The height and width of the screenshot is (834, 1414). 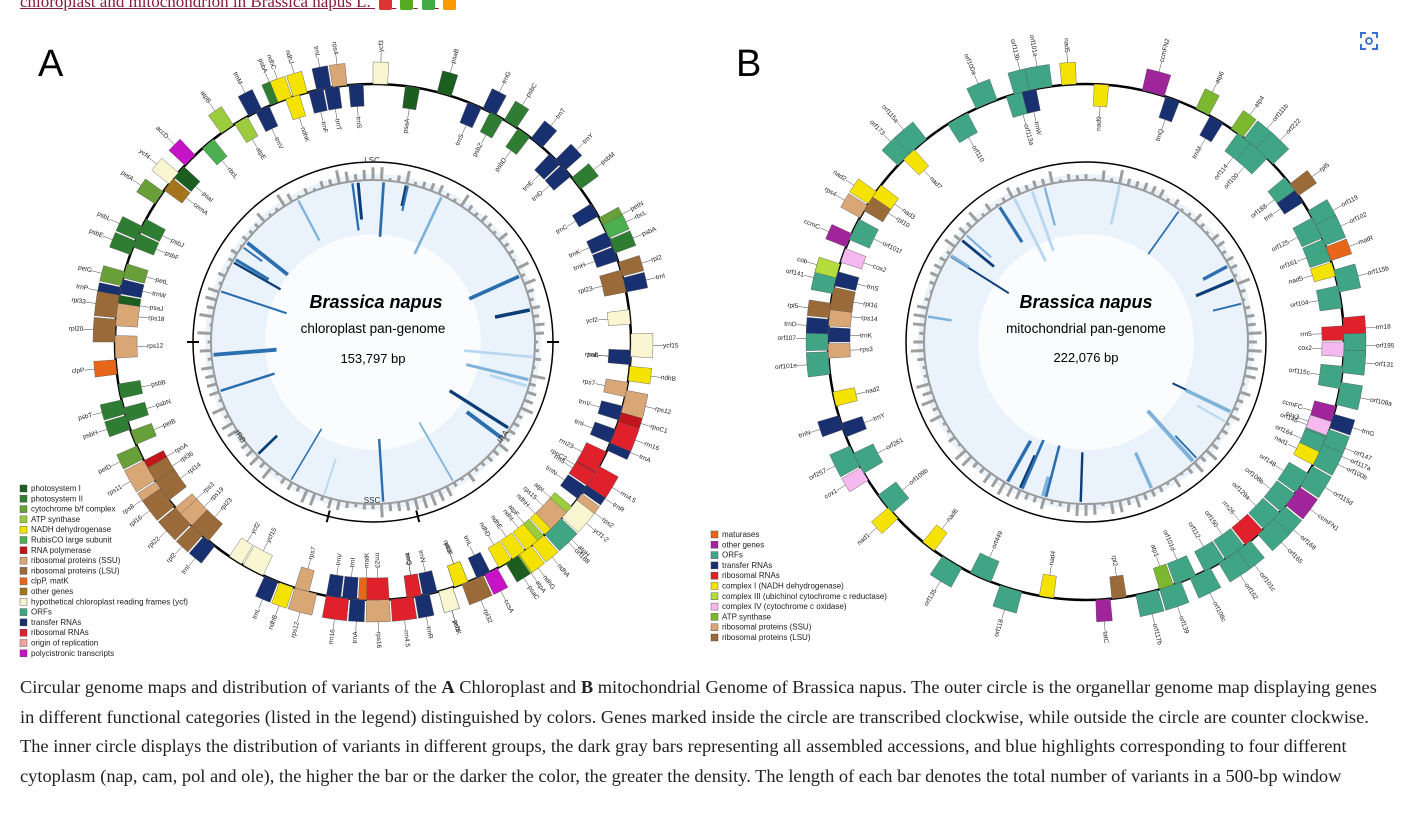 I want to click on gene-label: cox2, so click(x=880, y=268).